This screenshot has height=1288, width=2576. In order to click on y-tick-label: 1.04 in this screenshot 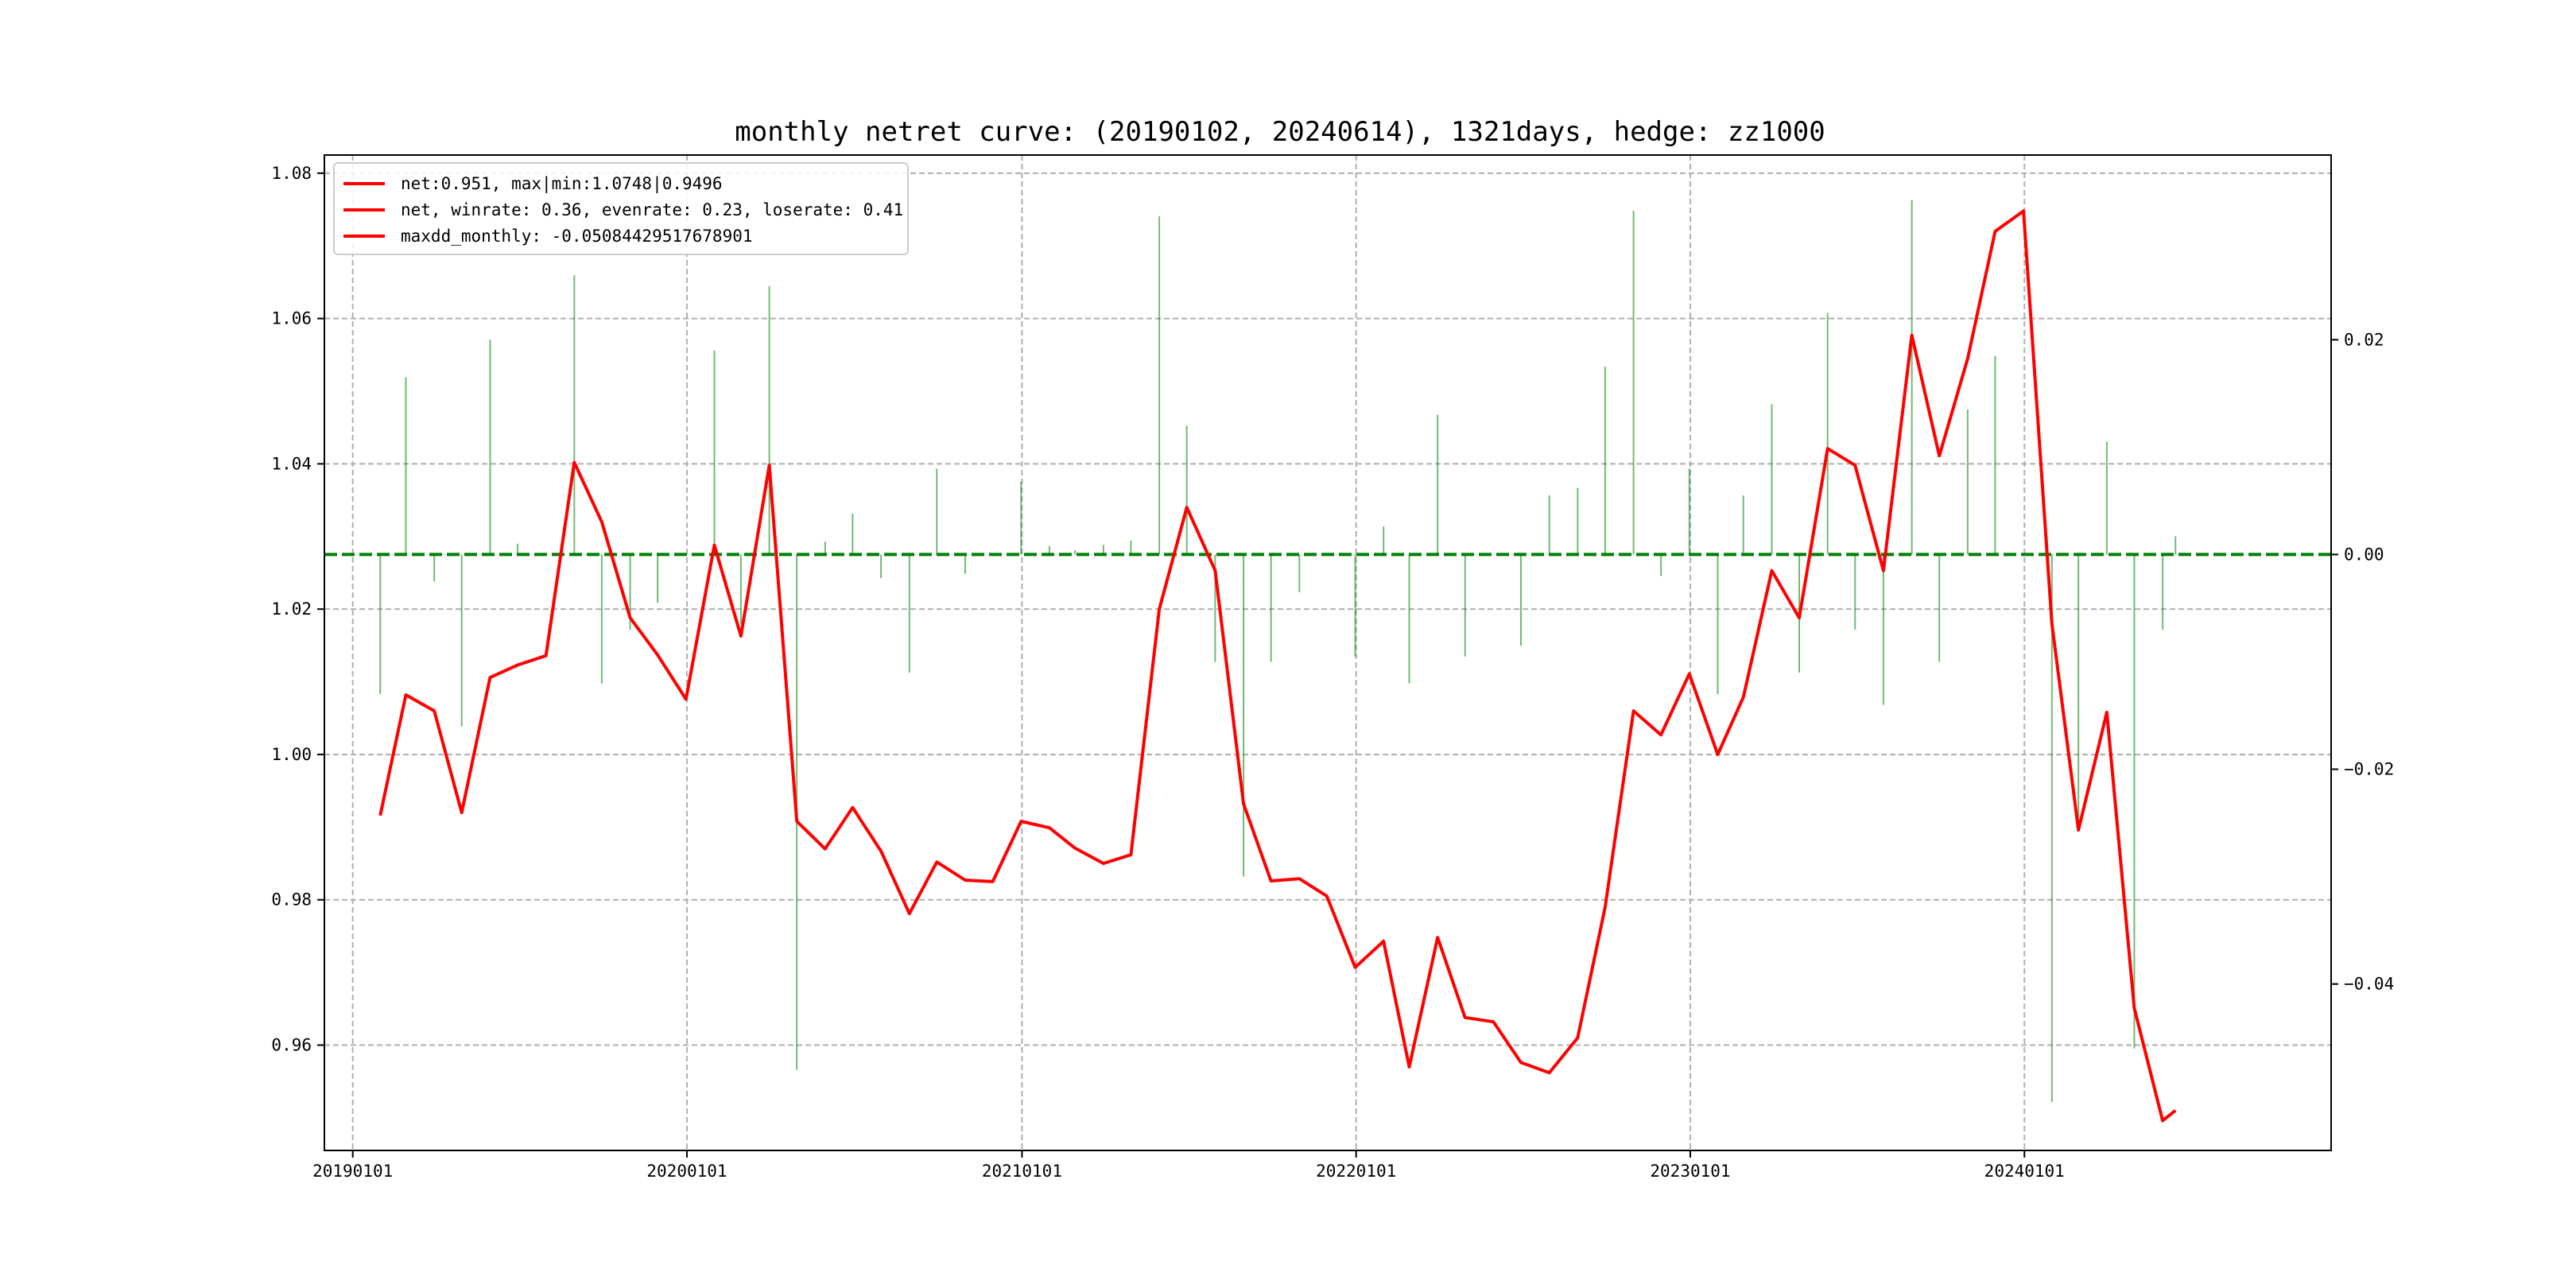, I will do `click(292, 463)`.